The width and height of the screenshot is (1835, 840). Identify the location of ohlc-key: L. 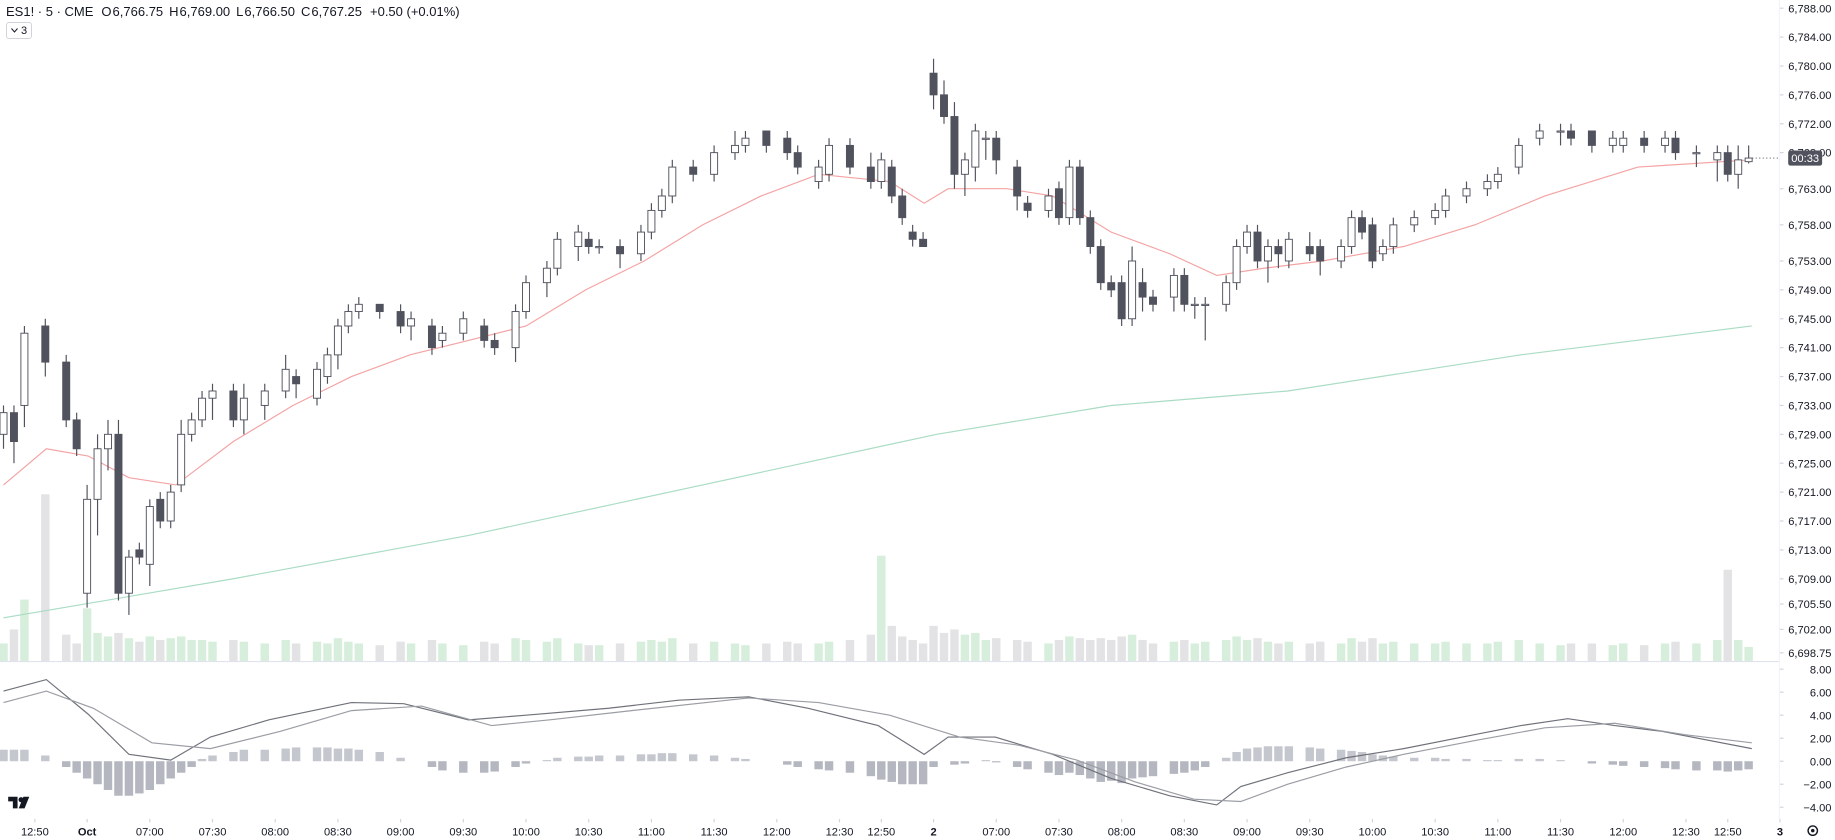
(240, 11).